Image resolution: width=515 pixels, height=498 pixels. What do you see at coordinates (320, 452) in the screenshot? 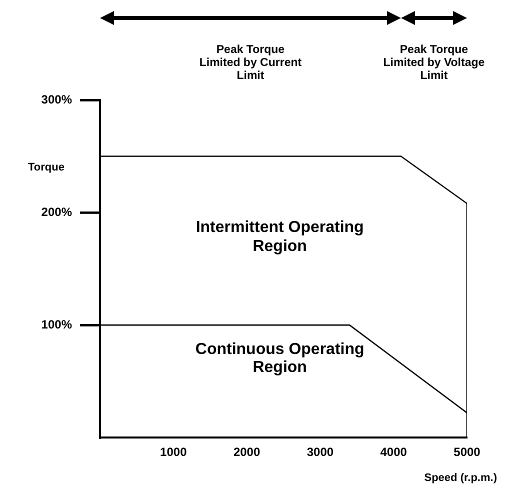
I see `x-tick-label: 3000` at bounding box center [320, 452].